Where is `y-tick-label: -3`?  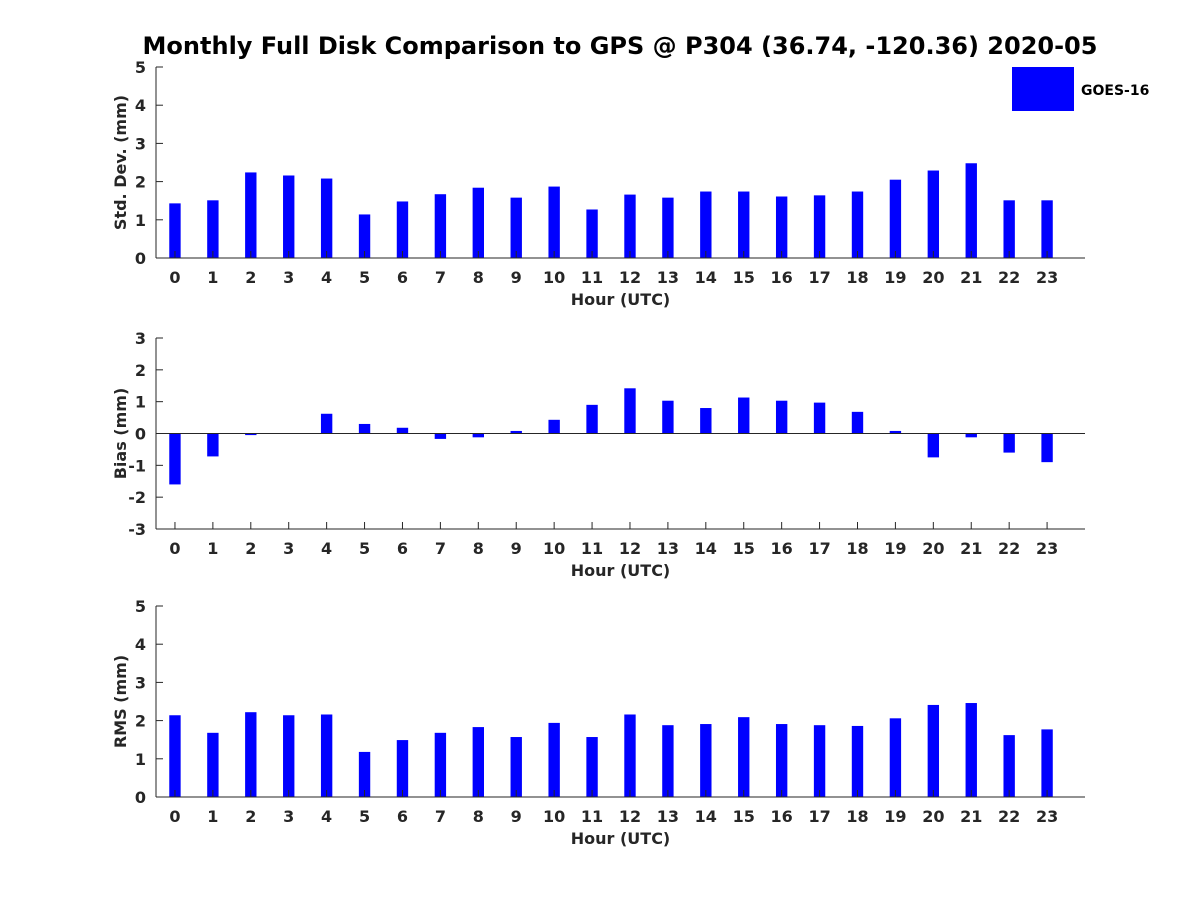
y-tick-label: -3 is located at coordinates (137, 529).